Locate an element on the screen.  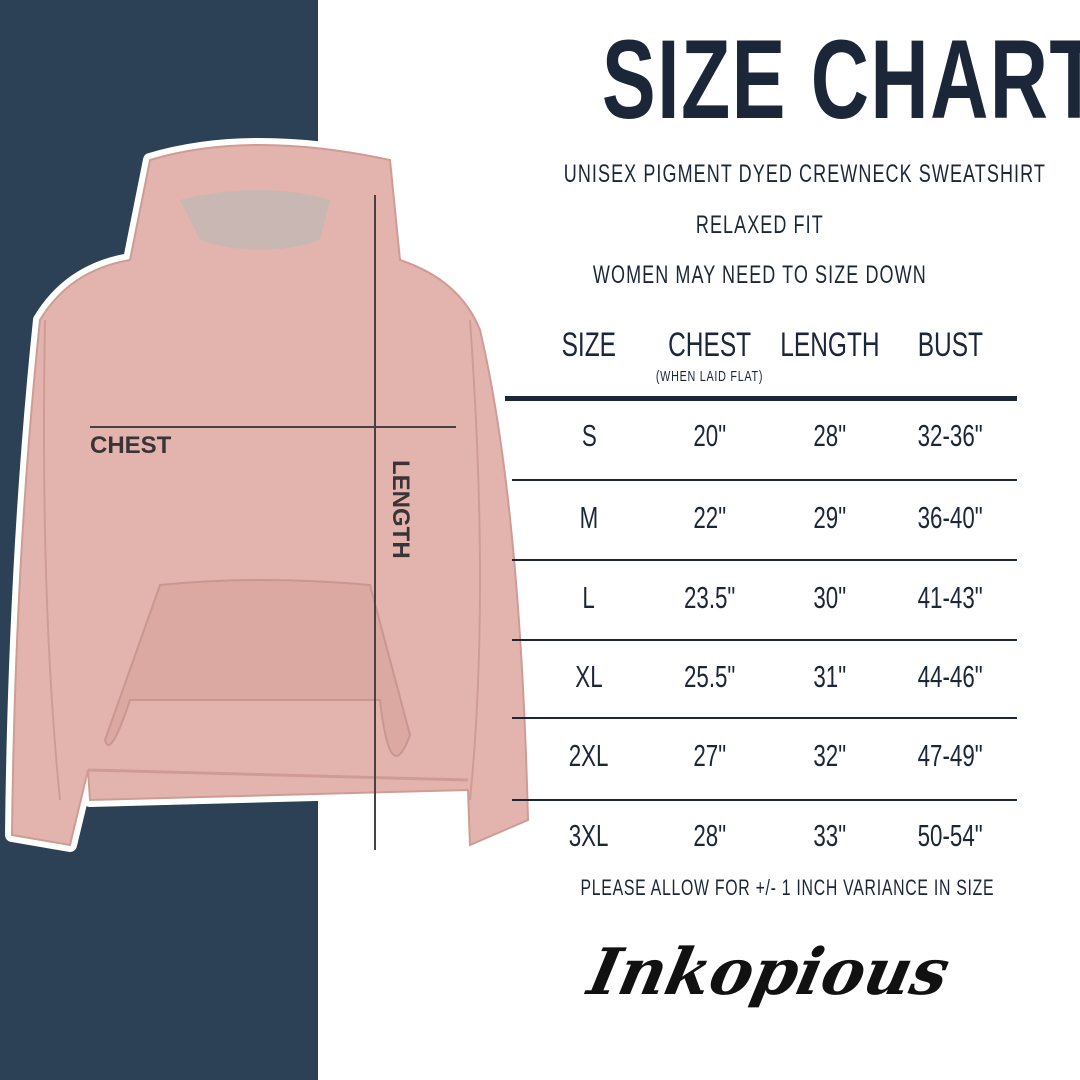
chest-note: (WHEN LAID FLAT) is located at coordinates (710, 376).